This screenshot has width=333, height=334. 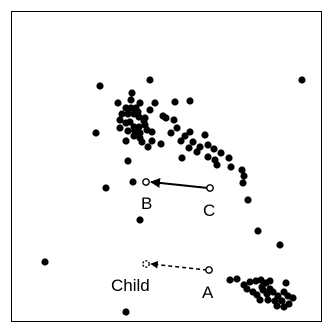 What do you see at coordinates (130, 285) in the screenshot?
I see `label-child: Child` at bounding box center [130, 285].